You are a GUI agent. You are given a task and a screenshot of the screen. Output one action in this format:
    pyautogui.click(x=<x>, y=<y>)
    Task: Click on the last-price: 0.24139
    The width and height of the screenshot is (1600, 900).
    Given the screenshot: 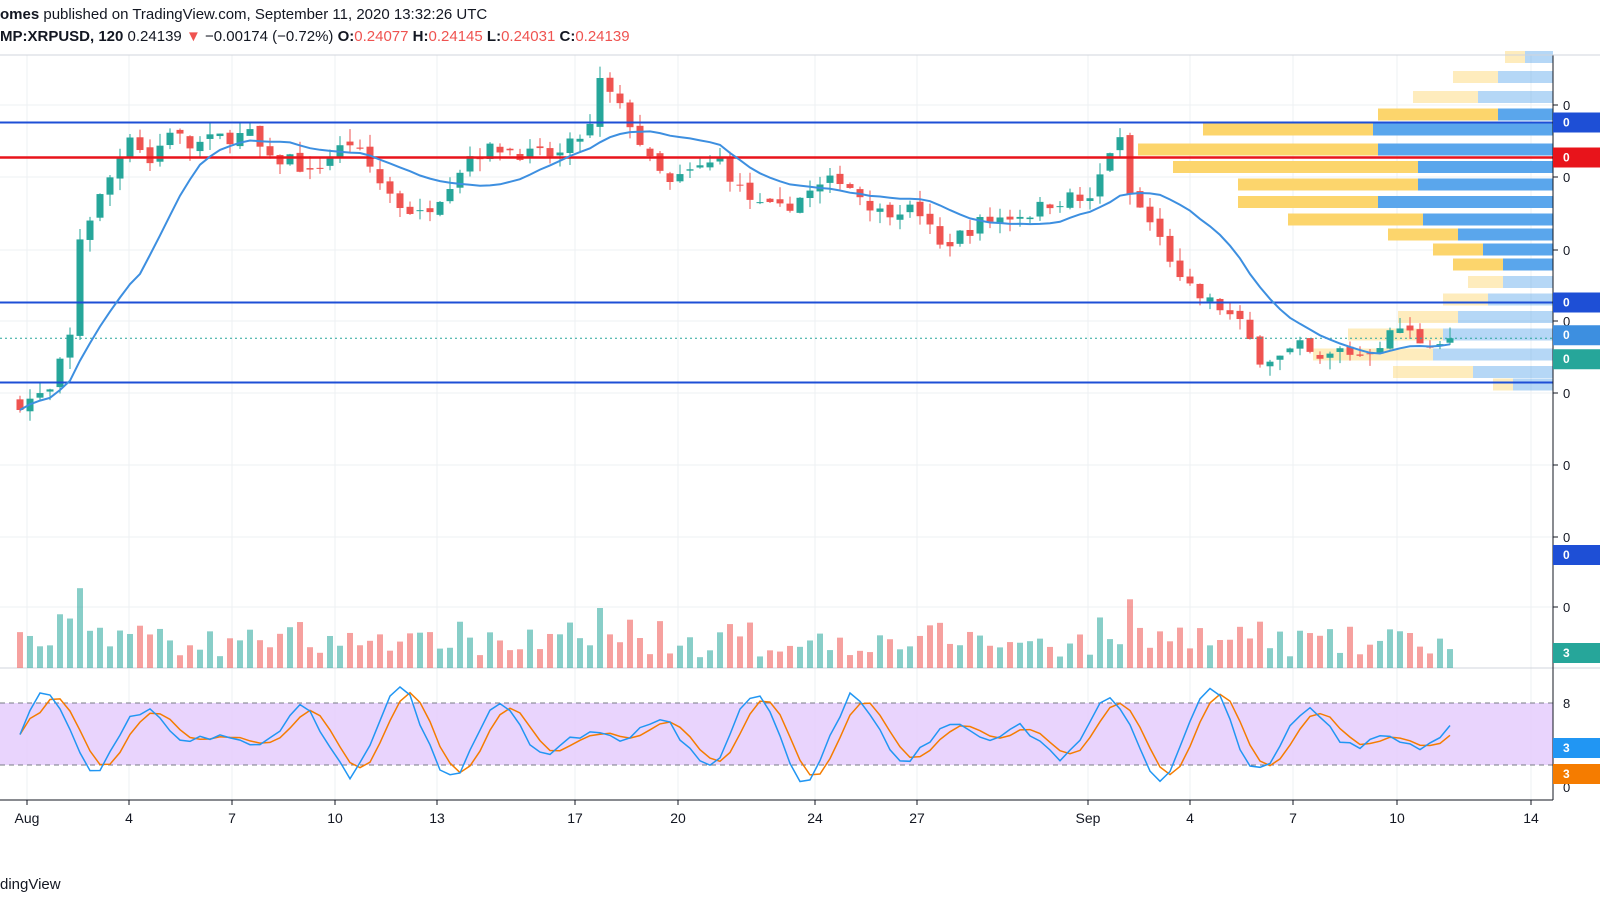 What is the action you would take?
    pyautogui.click(x=154, y=36)
    